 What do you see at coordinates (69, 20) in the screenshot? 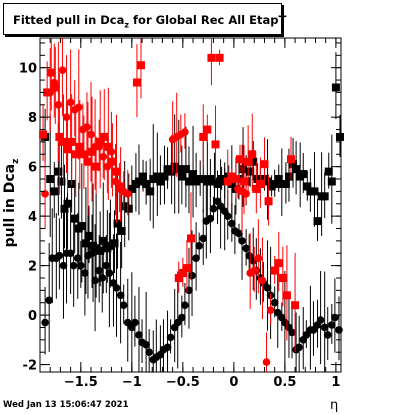
I see `chart-title-main: Fitted pull in Dca` at bounding box center [69, 20].